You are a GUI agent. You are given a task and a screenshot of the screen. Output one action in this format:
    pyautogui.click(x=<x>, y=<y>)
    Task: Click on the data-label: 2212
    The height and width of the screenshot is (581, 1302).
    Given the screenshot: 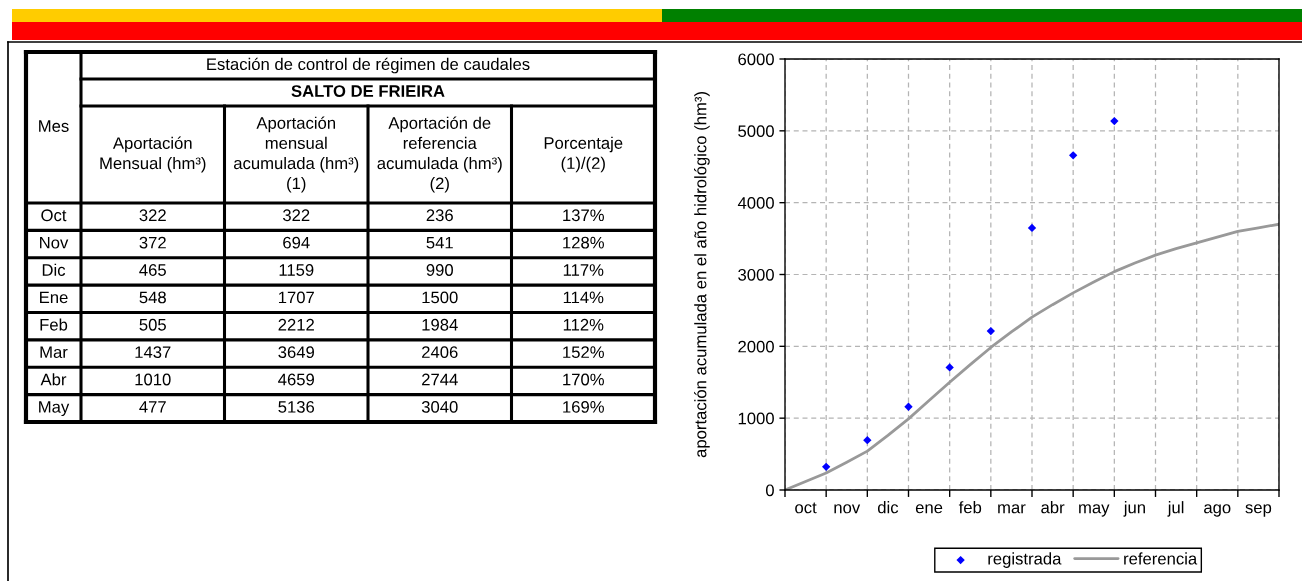 What is the action you would take?
    pyautogui.click(x=296, y=324)
    